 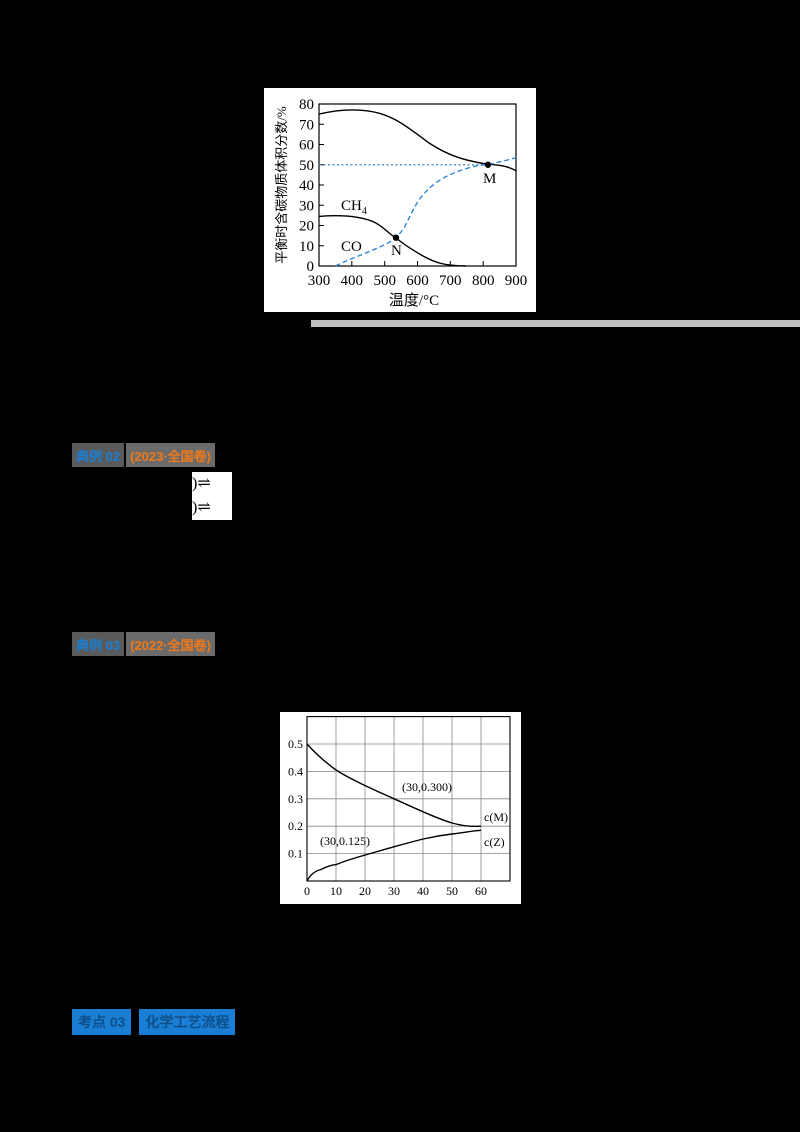 What do you see at coordinates (417, 140) in the screenshot?
I see `upper-curve` at bounding box center [417, 140].